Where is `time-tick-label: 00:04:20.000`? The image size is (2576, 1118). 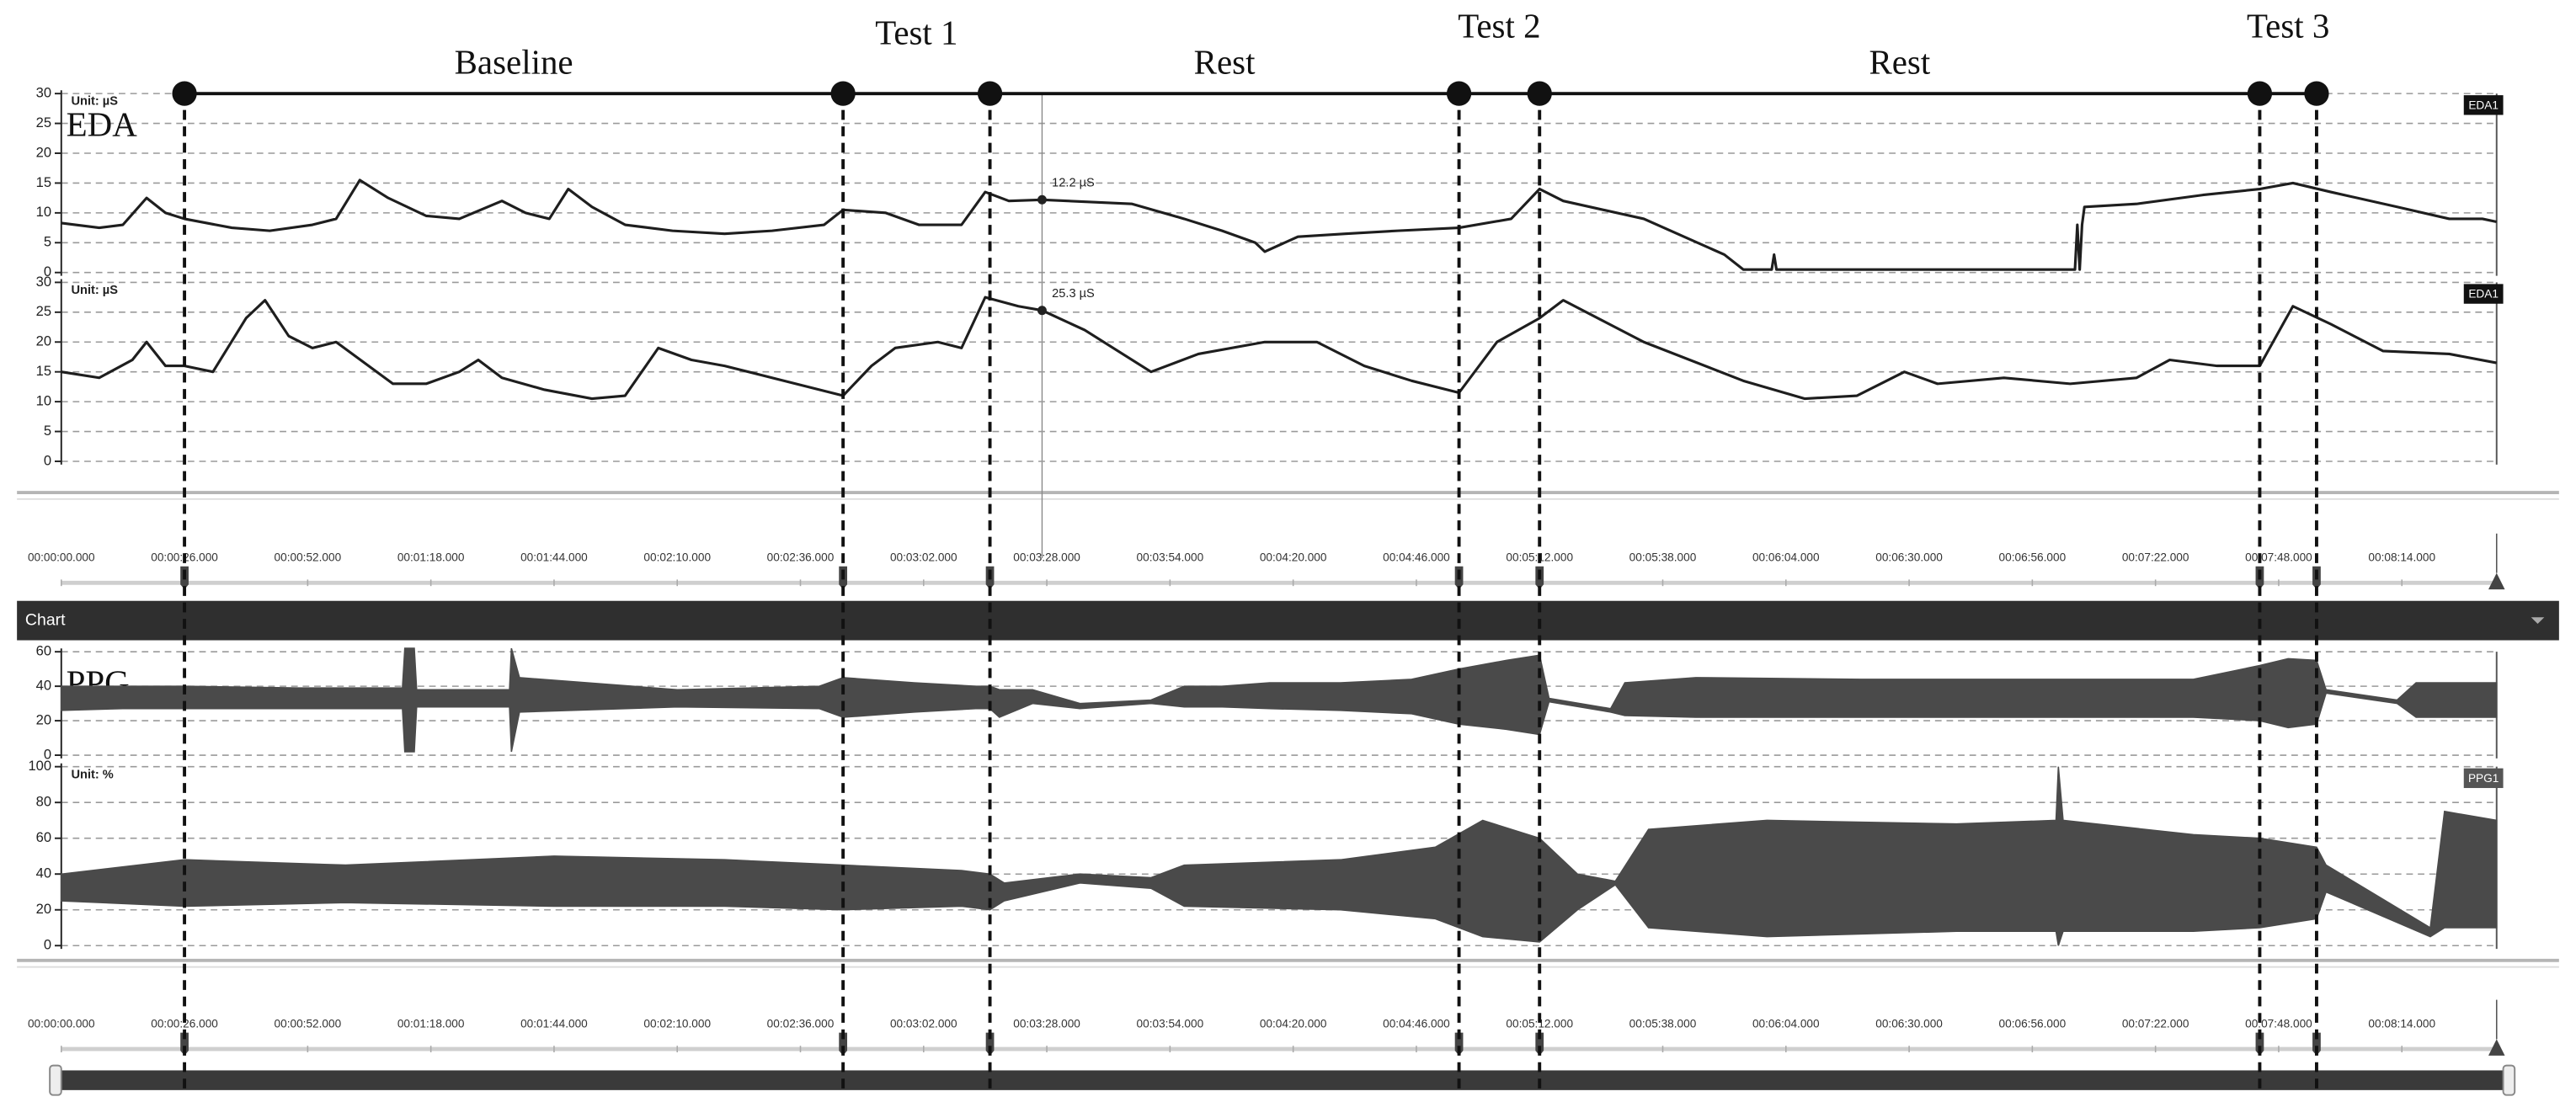
time-tick-label: 00:04:20.000 is located at coordinates (1293, 557).